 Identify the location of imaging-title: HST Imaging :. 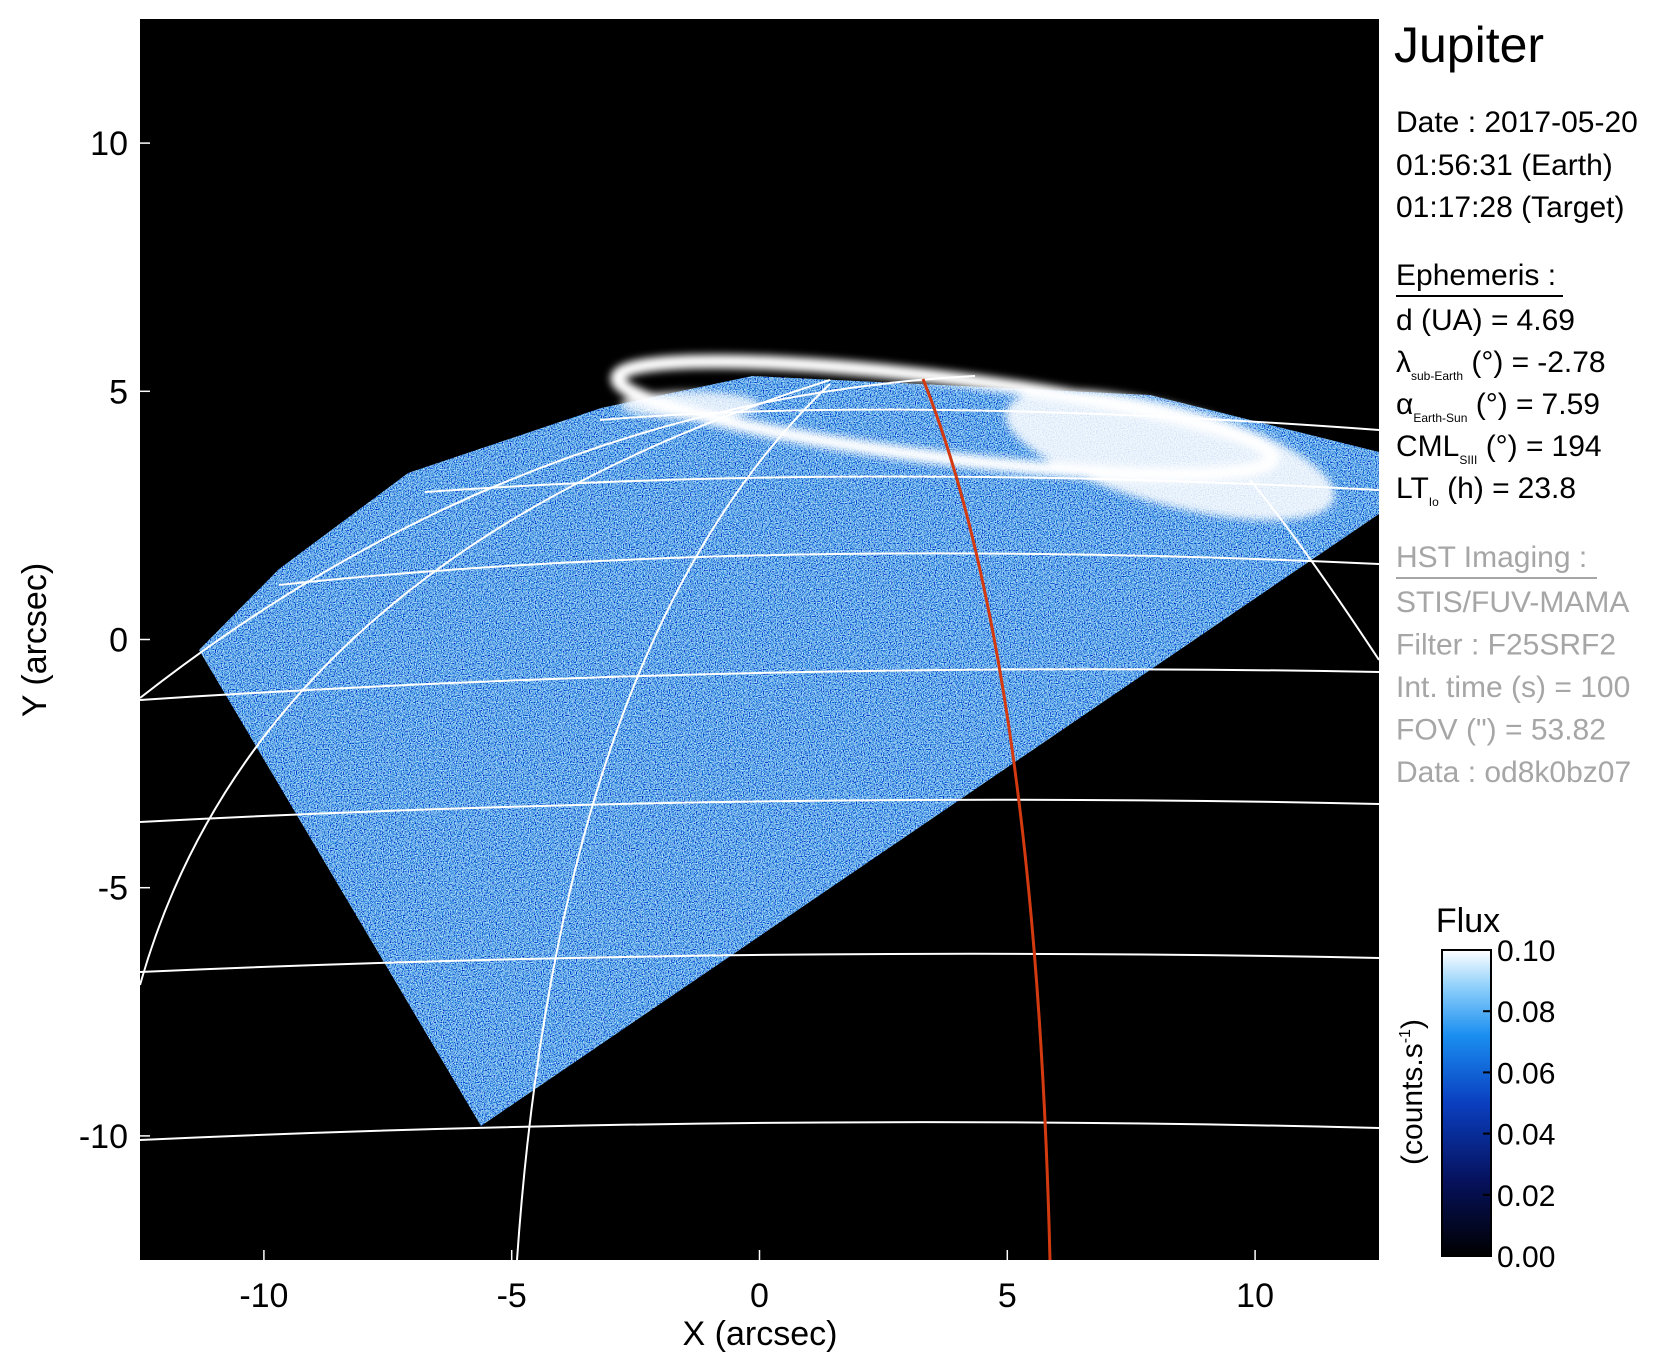
(1491, 557).